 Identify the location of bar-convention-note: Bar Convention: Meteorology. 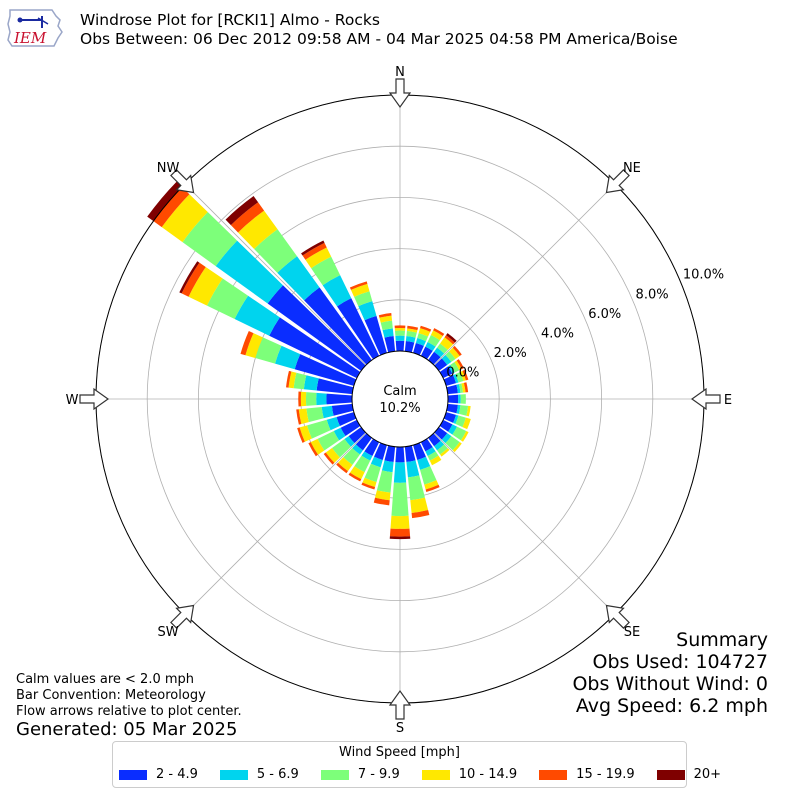
(111, 695).